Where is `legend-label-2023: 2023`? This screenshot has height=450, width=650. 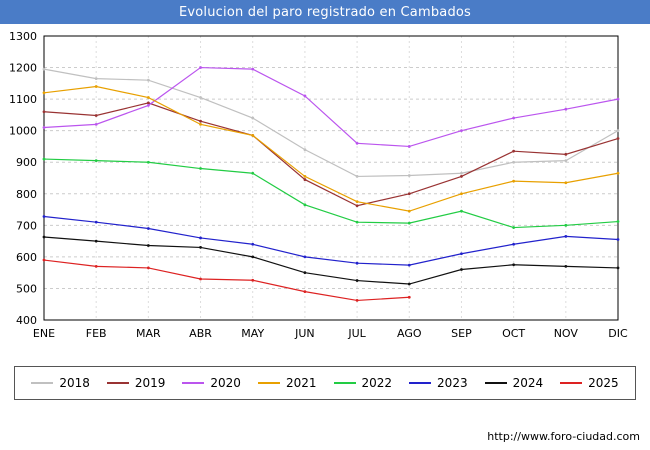
legend-label-2023: 2023 is located at coordinates (452, 383).